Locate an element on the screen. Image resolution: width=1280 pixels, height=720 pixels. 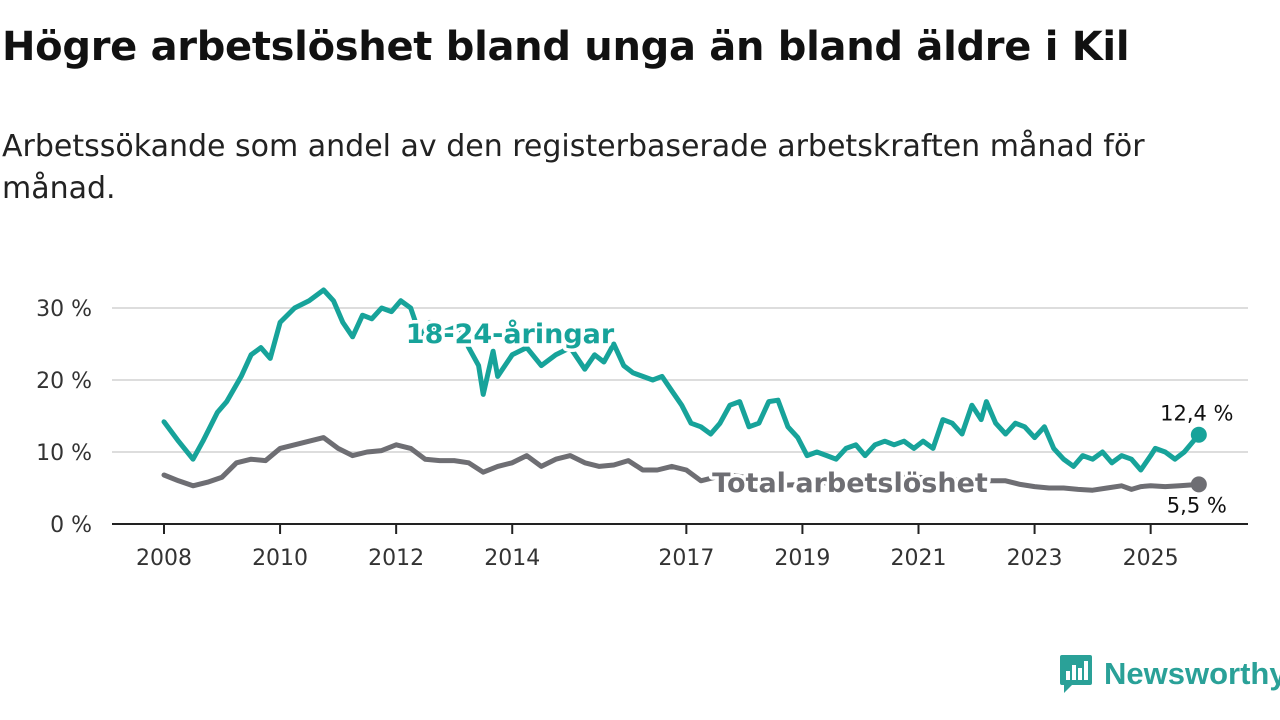
x-tick-label: 2023 is located at coordinates (1035, 558).